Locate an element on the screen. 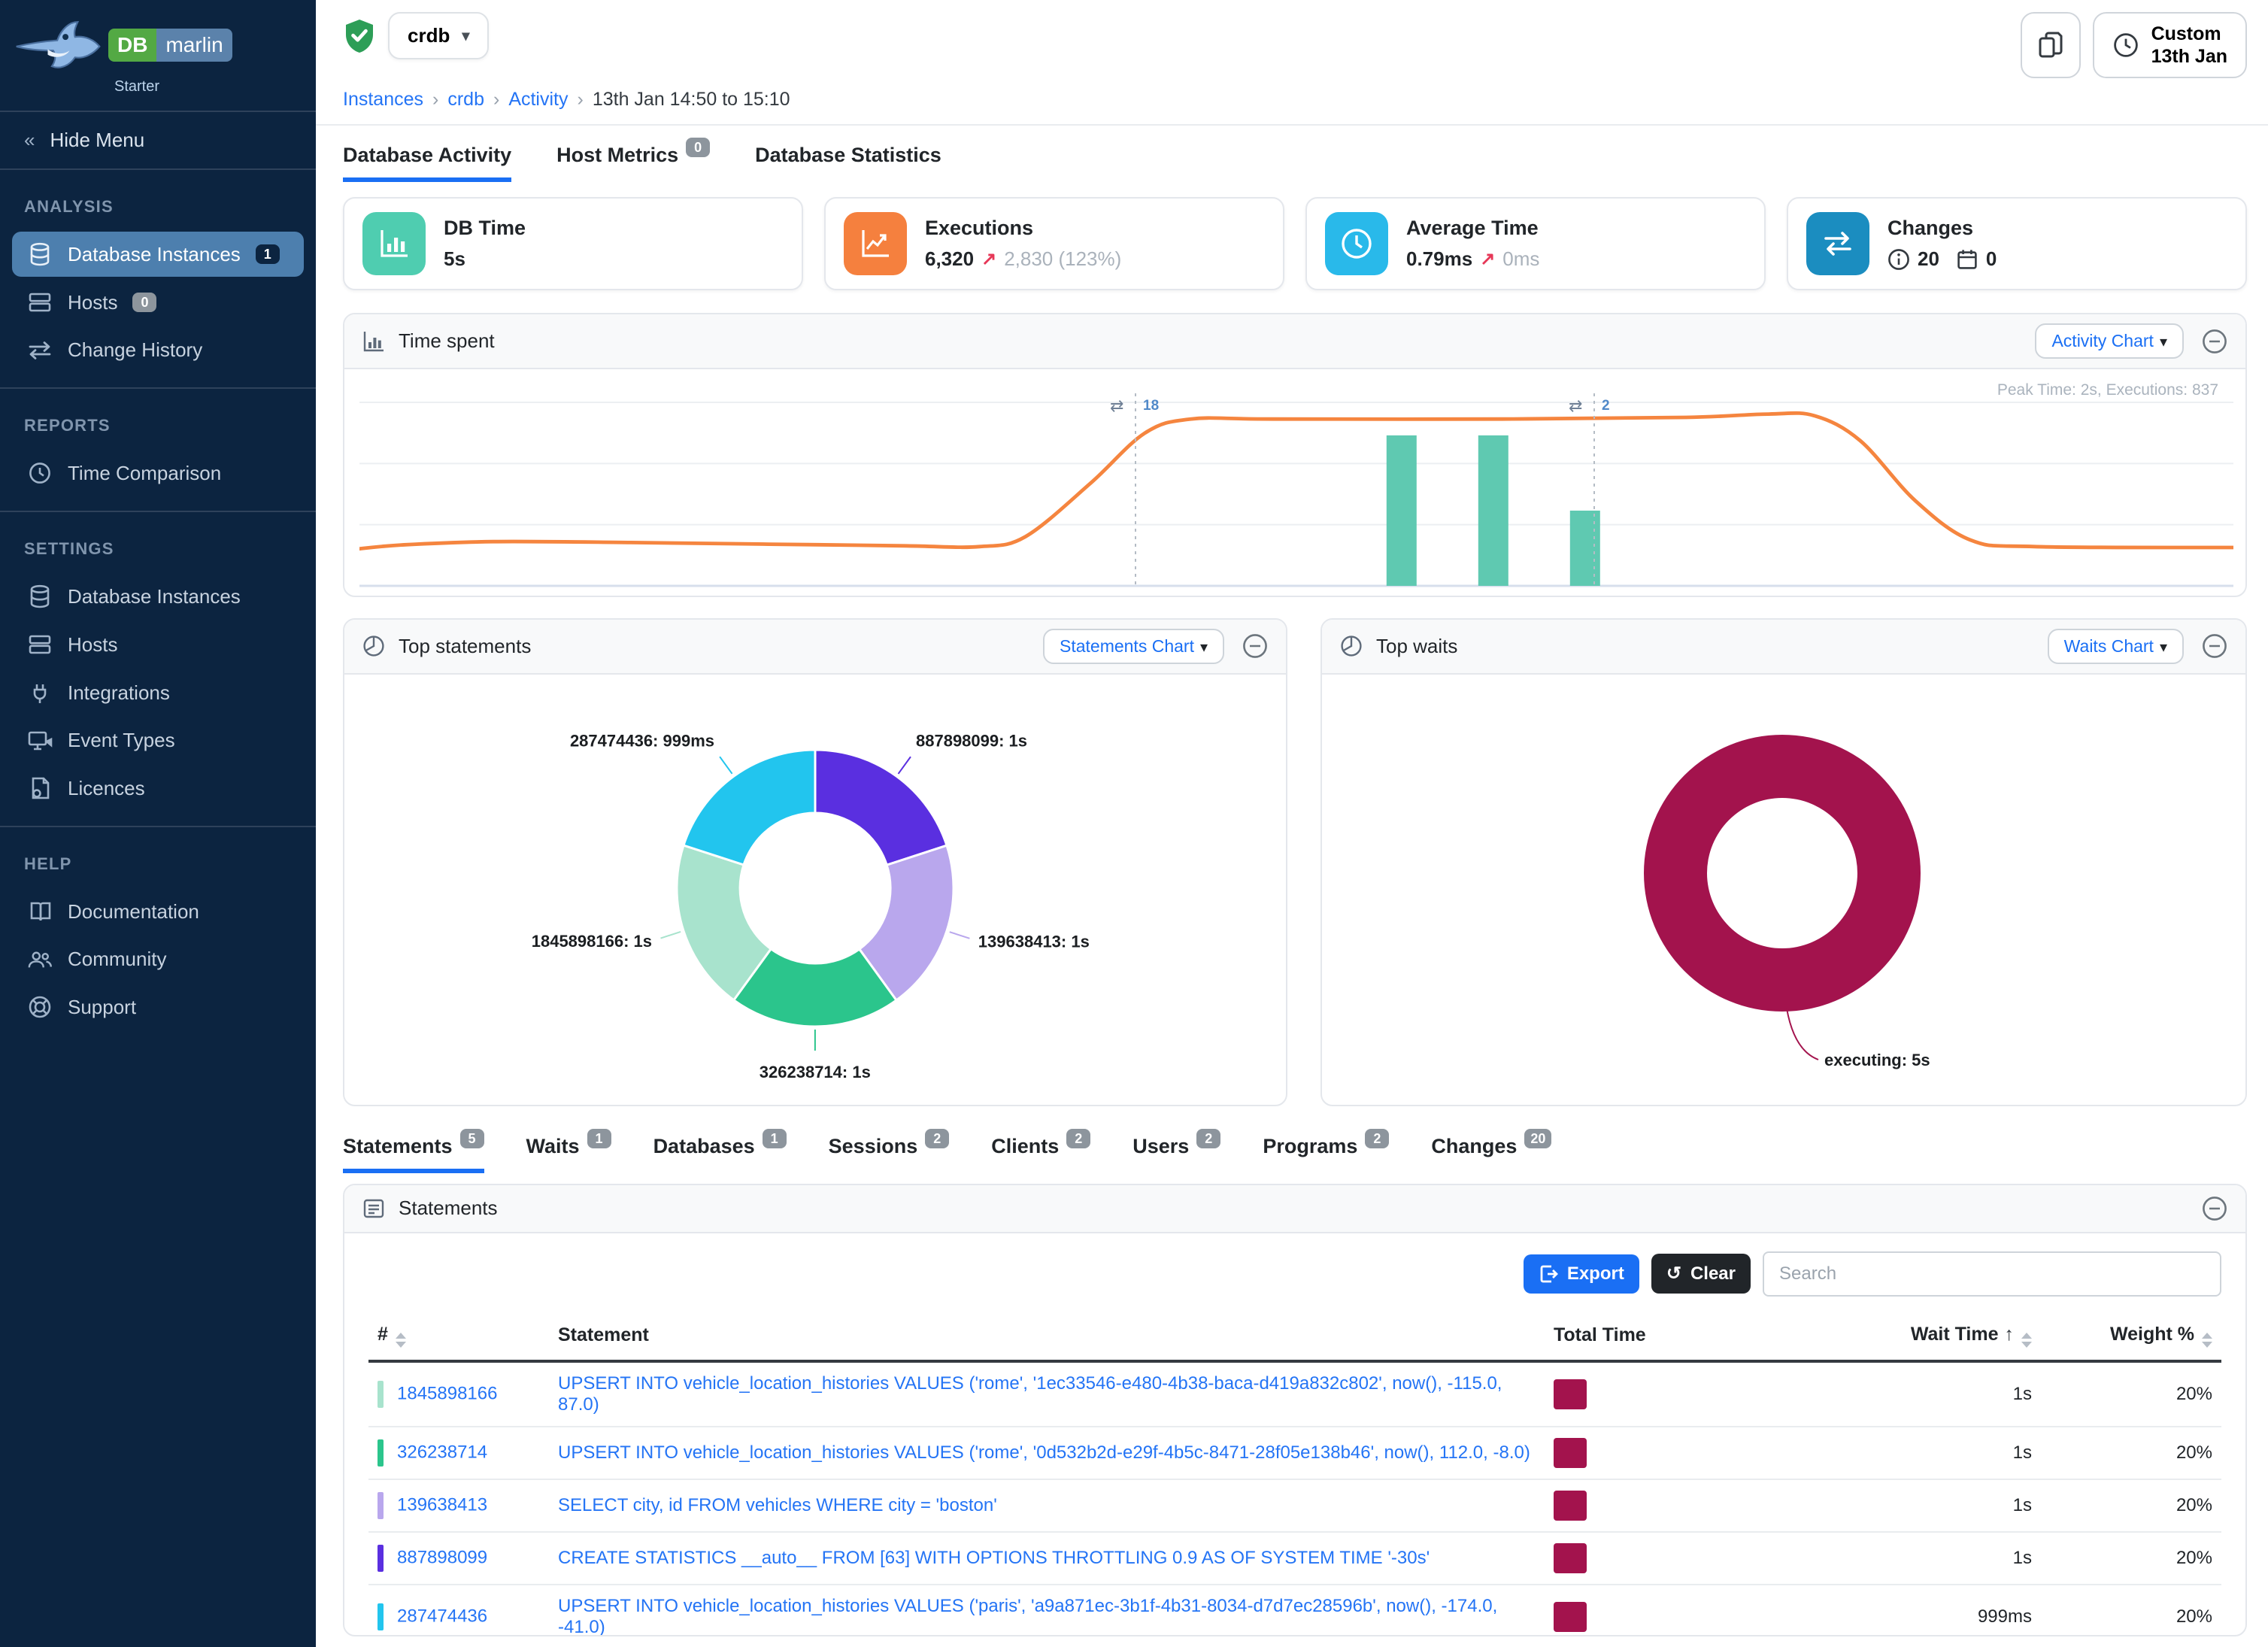 This screenshot has width=2268, height=1647. export-icon is located at coordinates (1548, 1274).